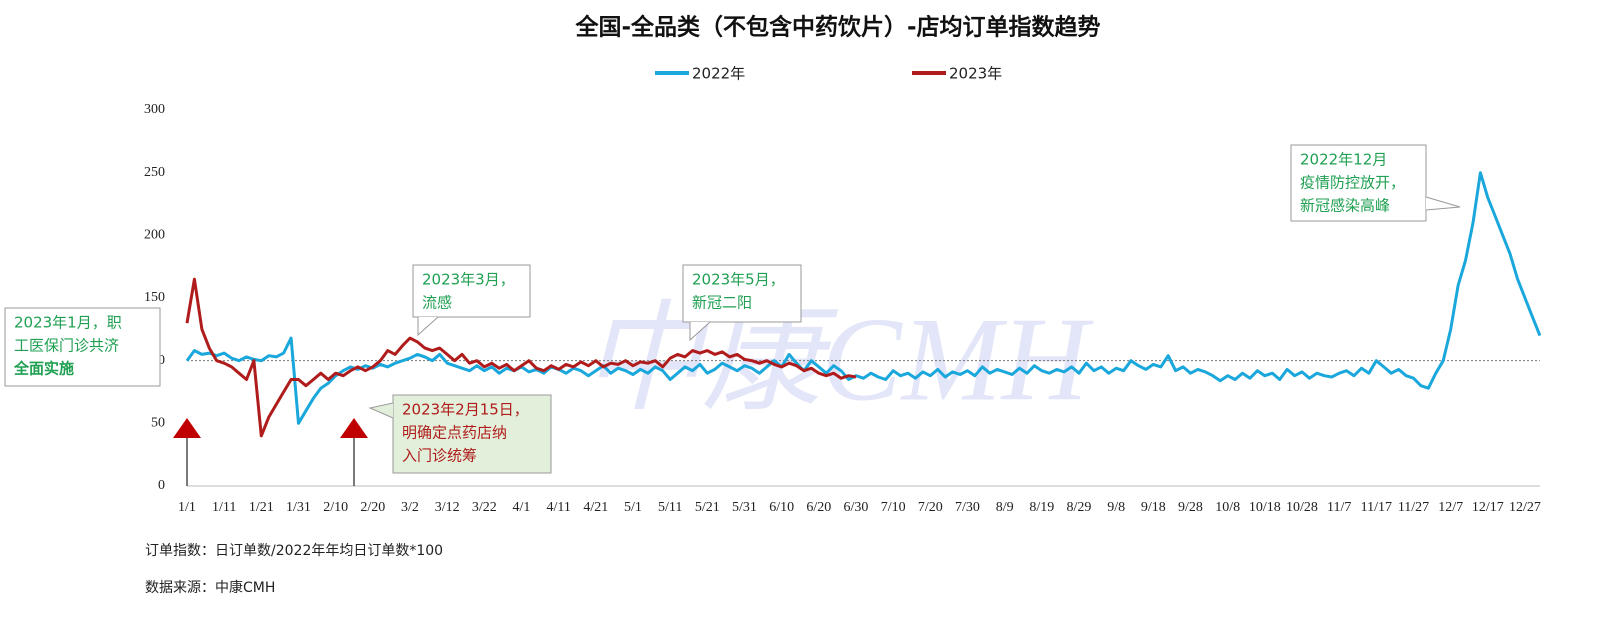  Describe the element at coordinates (294, 551) in the screenshot. I see `note: 订单指数：日订单数/2022年年均日订单数*100` at that location.